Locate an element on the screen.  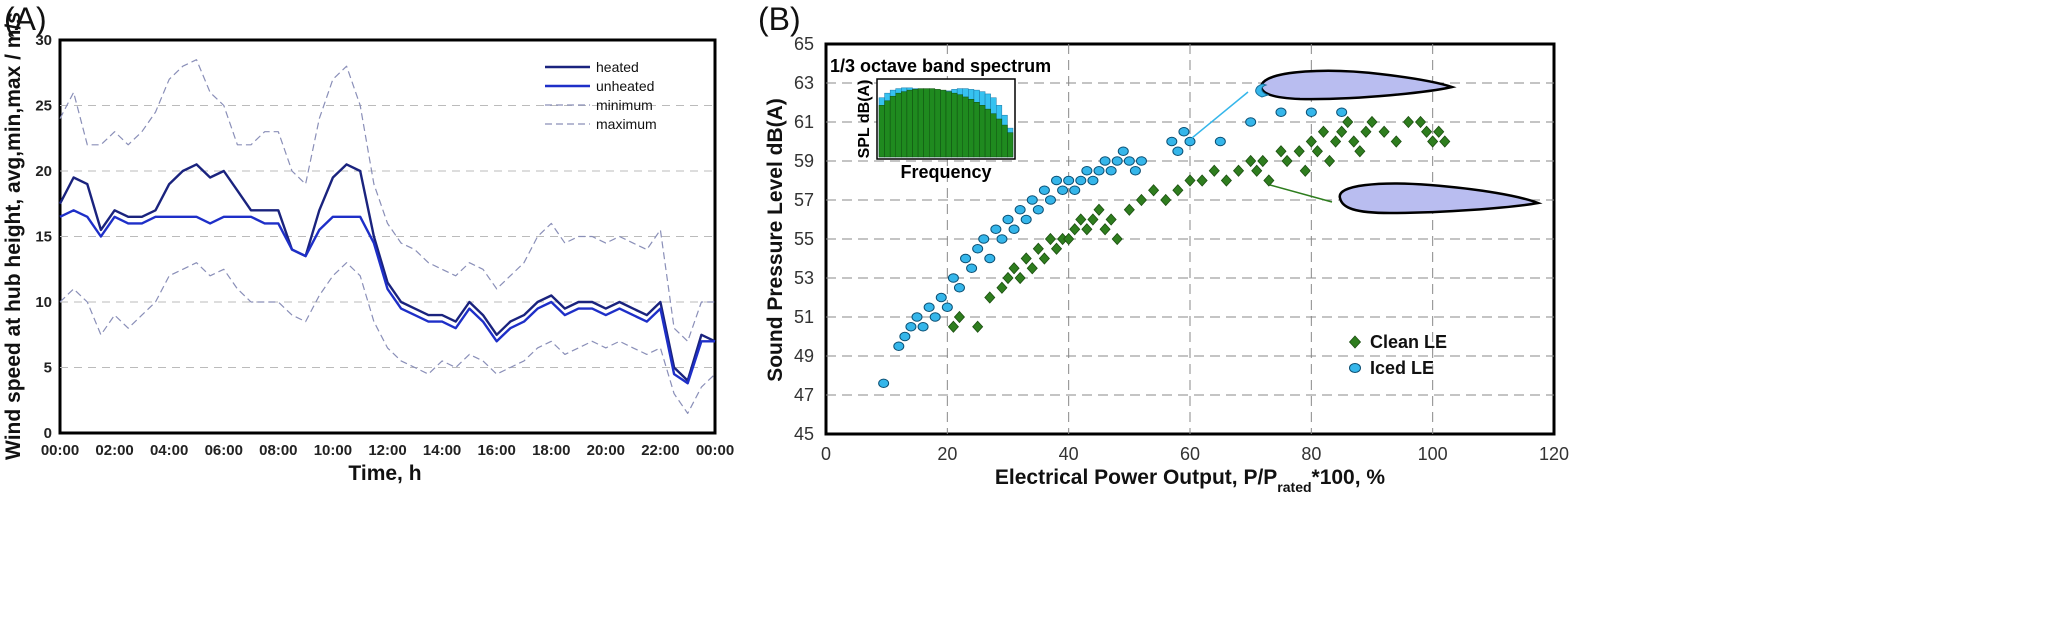
b-y-tick-label-6: 57 is located at coordinates (804, 200).